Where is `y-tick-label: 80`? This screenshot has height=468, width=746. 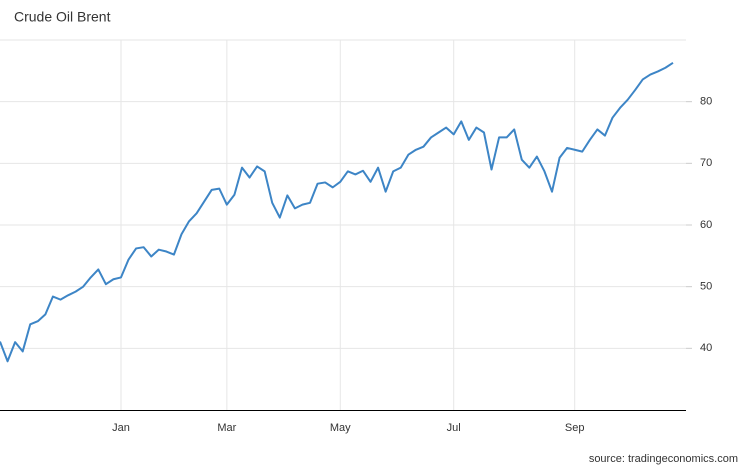
y-tick-label: 80 is located at coordinates (706, 102).